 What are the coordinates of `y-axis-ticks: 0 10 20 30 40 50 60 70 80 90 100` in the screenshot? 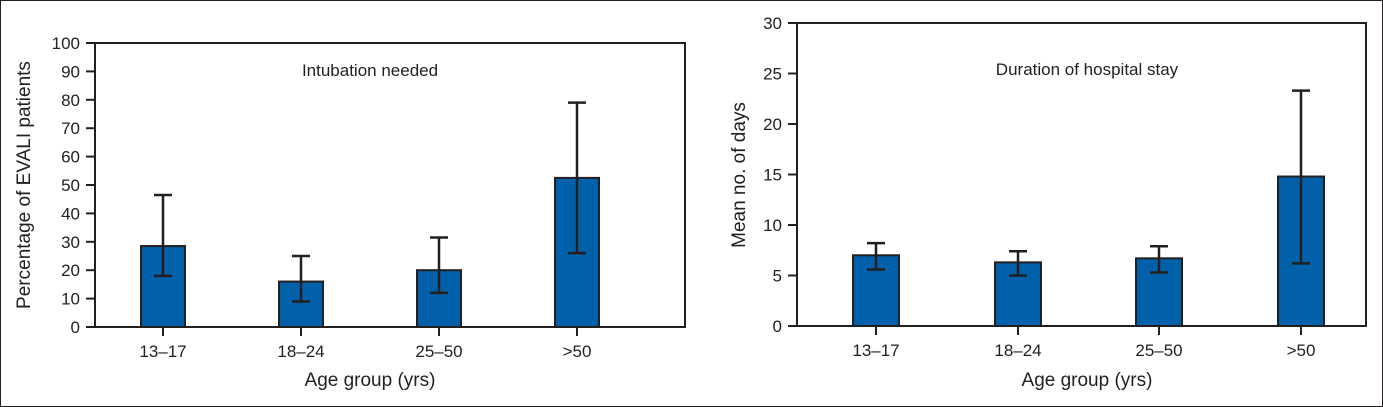 It's located at (73, 185).